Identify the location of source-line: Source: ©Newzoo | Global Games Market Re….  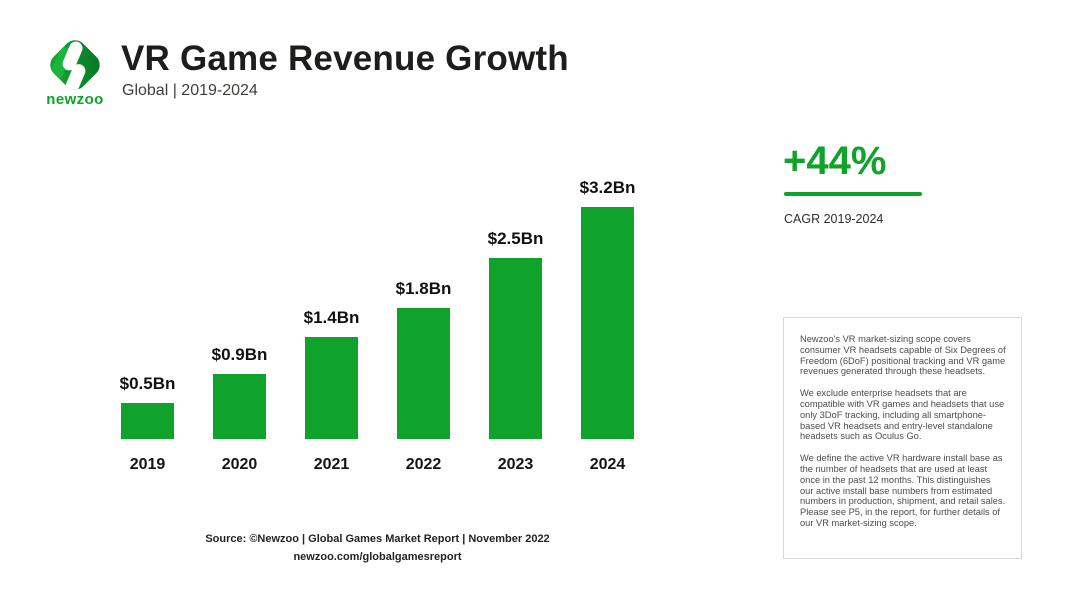
(377, 539).